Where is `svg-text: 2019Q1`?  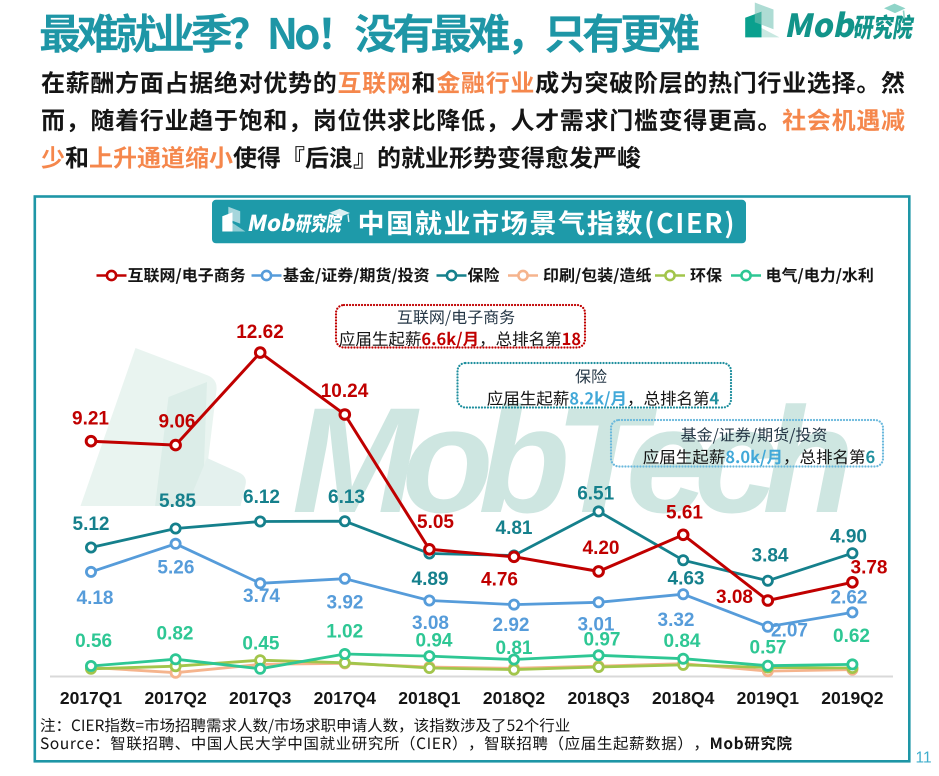
svg-text: 2019Q1 is located at coordinates (768, 698).